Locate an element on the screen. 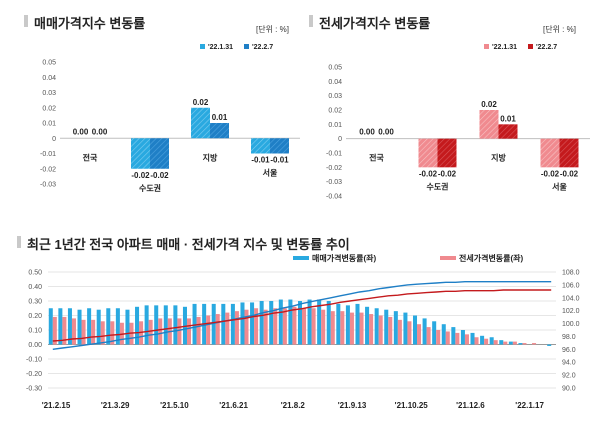 Image resolution: width=600 pixels, height=430 pixels. chart2-y-tick: 0.03 is located at coordinates (335, 96).